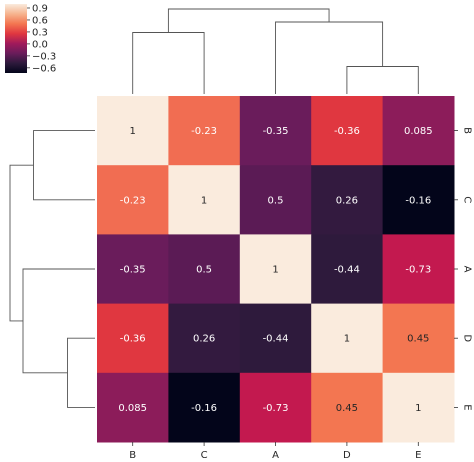 This screenshot has width=474, height=462. What do you see at coordinates (30, 38) in the screenshot?
I see `colorbar: 0.90.60.30.0−0.3−0.6` at bounding box center [30, 38].